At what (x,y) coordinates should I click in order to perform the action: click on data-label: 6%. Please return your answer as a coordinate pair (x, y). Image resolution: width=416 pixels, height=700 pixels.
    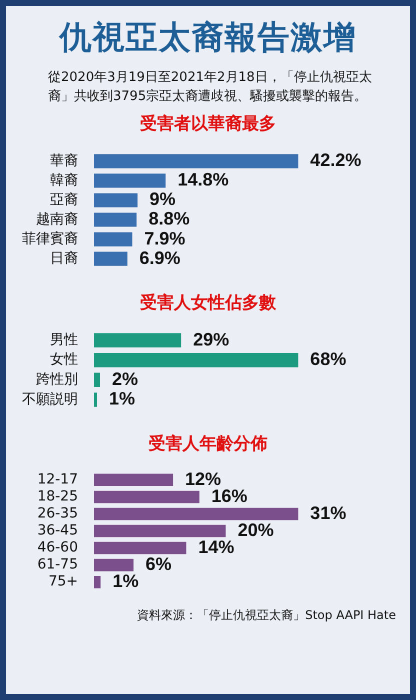
    Looking at the image, I should click on (159, 564).